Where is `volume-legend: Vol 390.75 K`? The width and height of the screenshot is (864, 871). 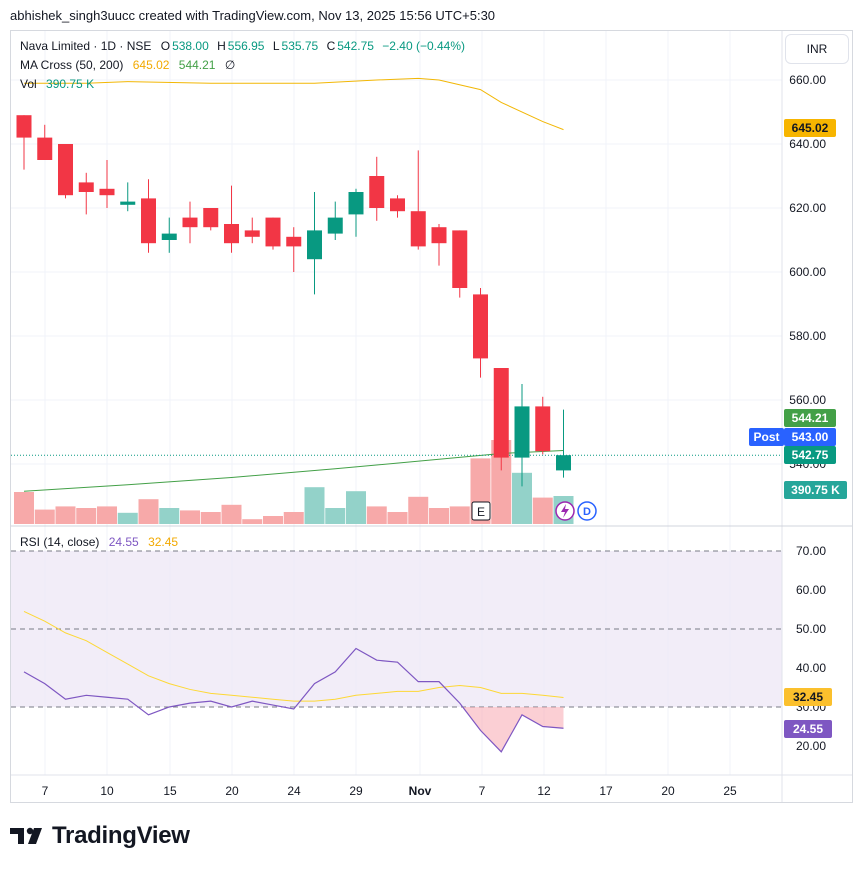
volume-legend: Vol 390.75 K is located at coordinates (58, 84).